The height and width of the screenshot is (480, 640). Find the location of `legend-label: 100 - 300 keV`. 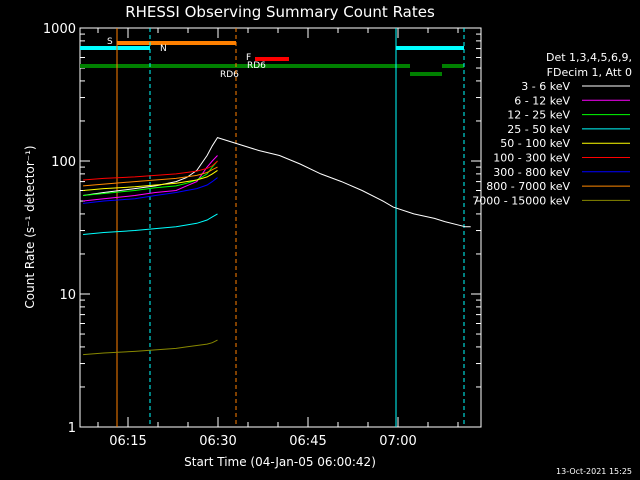

legend-label: 100 - 300 keV is located at coordinates (531, 158).